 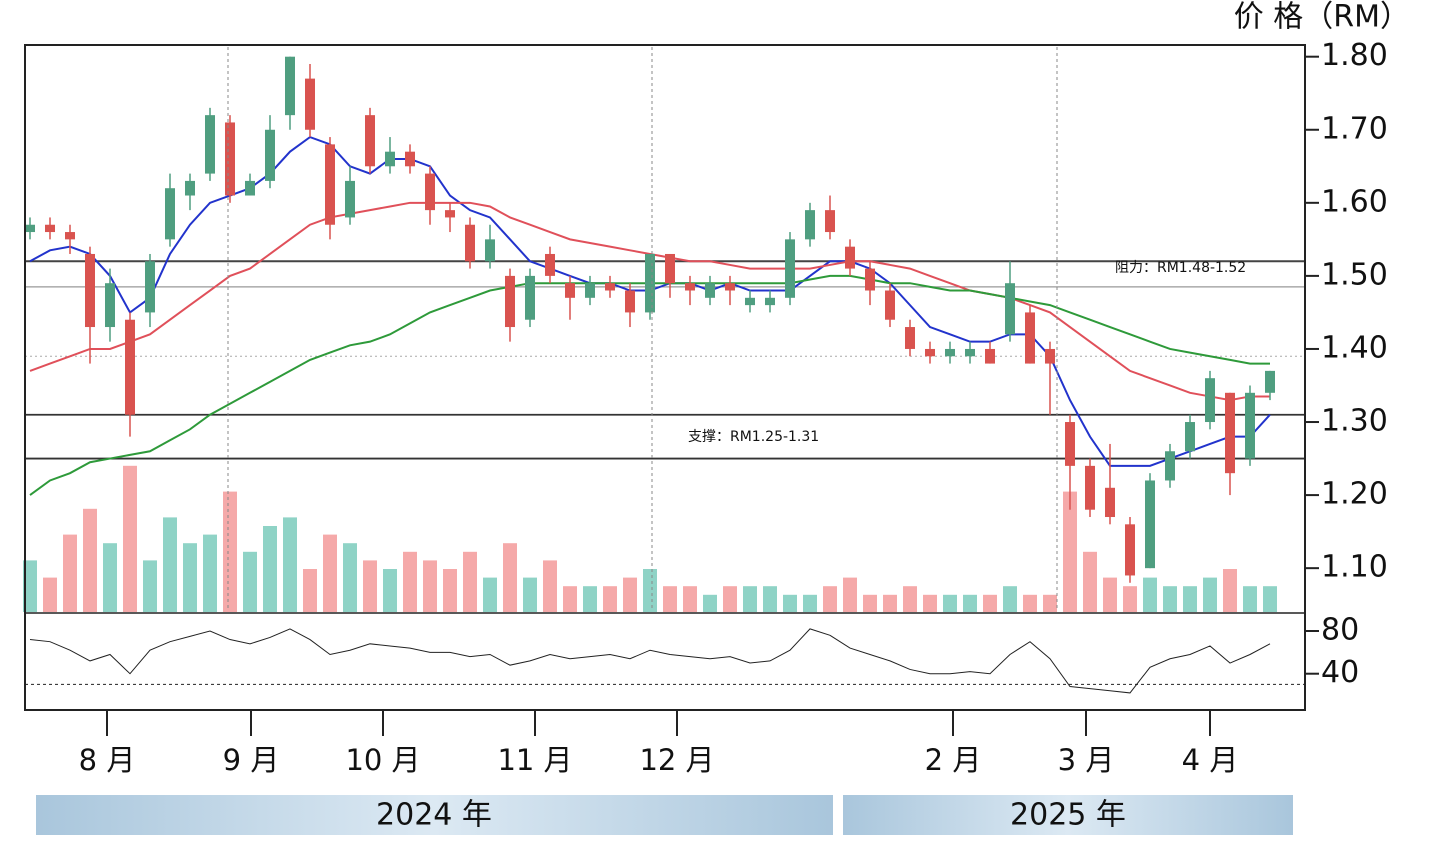 What do you see at coordinates (676, 760) in the screenshot?
I see `x-tick-label: 12 月` at bounding box center [676, 760].